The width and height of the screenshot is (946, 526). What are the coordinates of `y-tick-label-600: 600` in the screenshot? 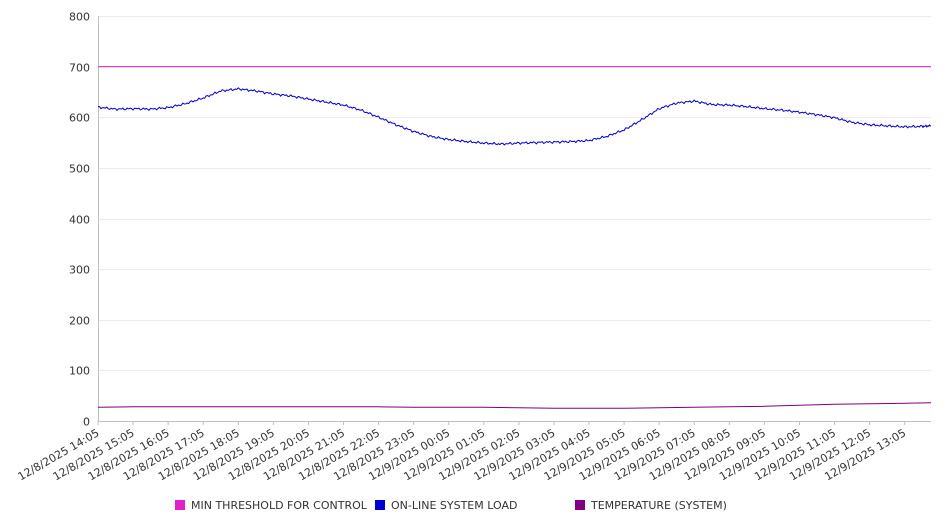 It's located at (79, 118).